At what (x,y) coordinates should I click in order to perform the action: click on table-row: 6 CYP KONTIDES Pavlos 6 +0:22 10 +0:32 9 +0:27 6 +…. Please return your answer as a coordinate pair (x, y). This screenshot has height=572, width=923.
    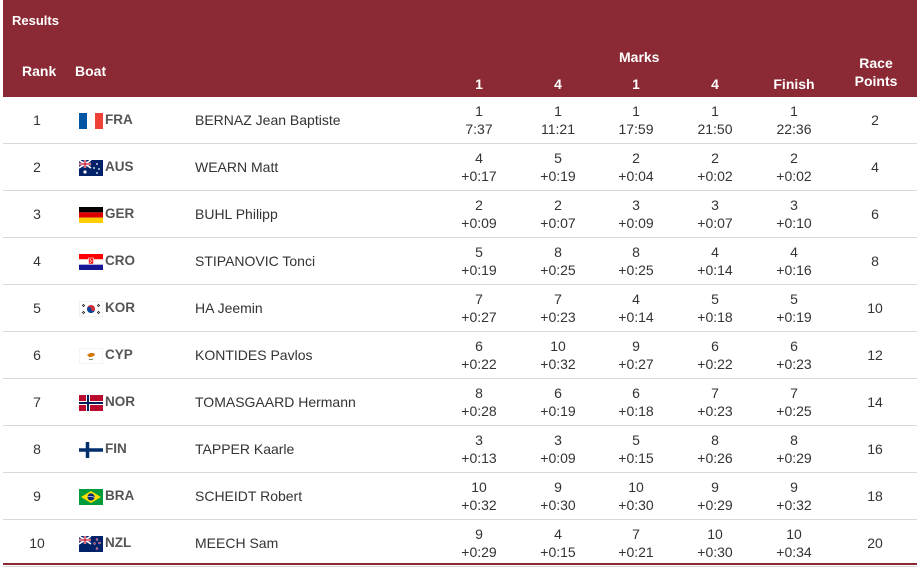
    Looking at the image, I should click on (460, 355).